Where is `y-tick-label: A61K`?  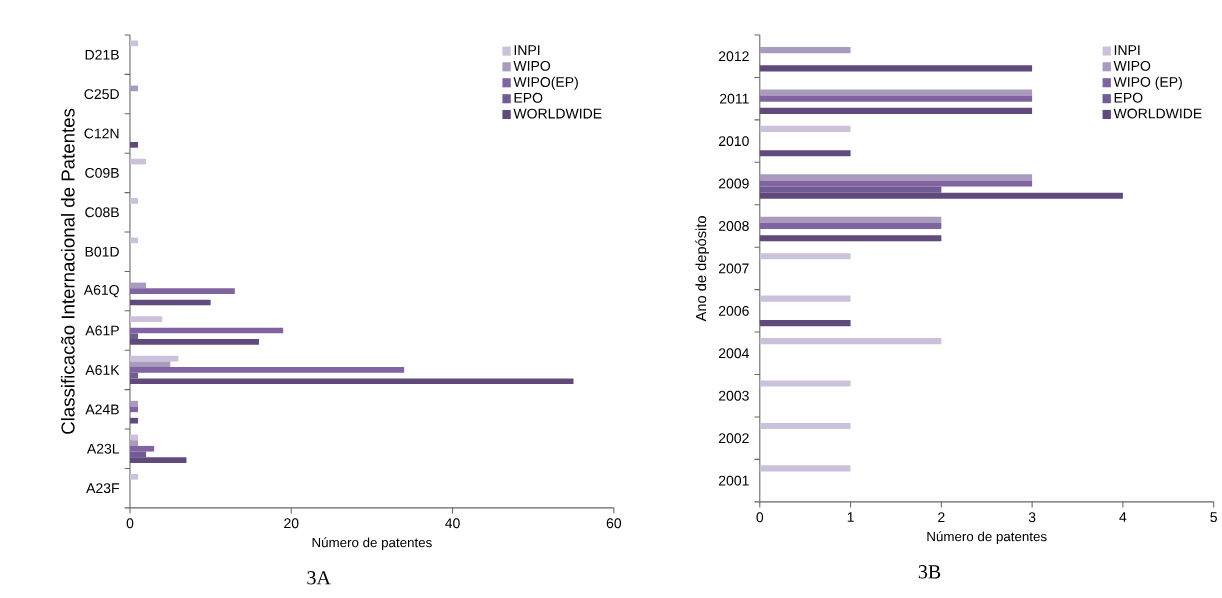
y-tick-label: A61K is located at coordinates (102, 370).